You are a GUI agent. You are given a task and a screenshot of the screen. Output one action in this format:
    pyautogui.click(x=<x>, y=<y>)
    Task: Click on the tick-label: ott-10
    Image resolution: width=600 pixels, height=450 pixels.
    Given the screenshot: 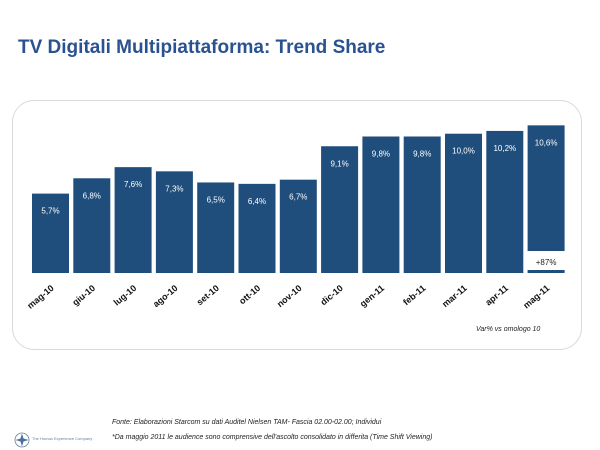 What is the action you would take?
    pyautogui.click(x=249, y=294)
    